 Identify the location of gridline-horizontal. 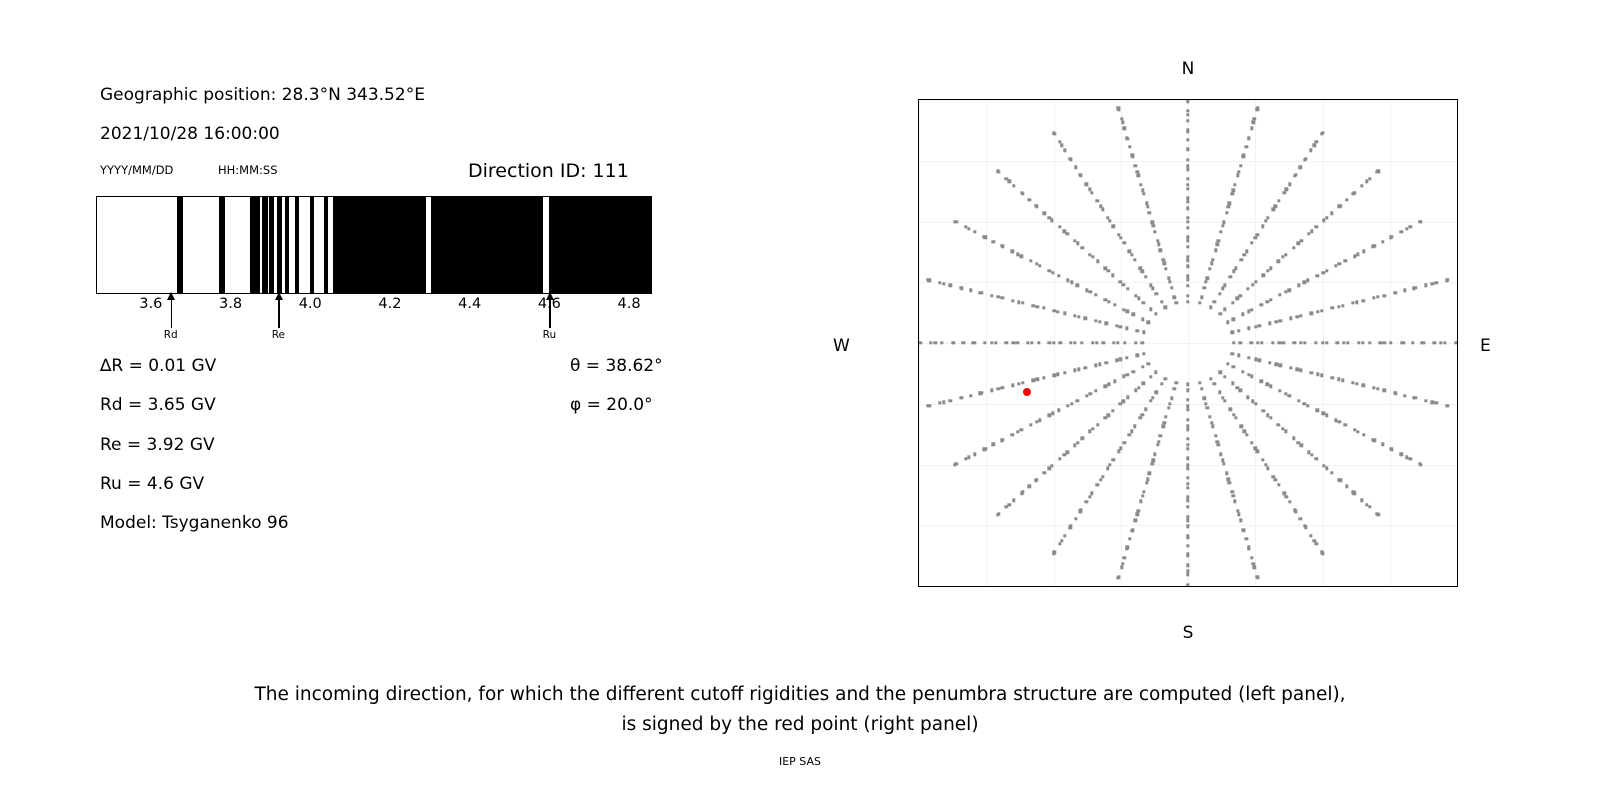
(1188, 404).